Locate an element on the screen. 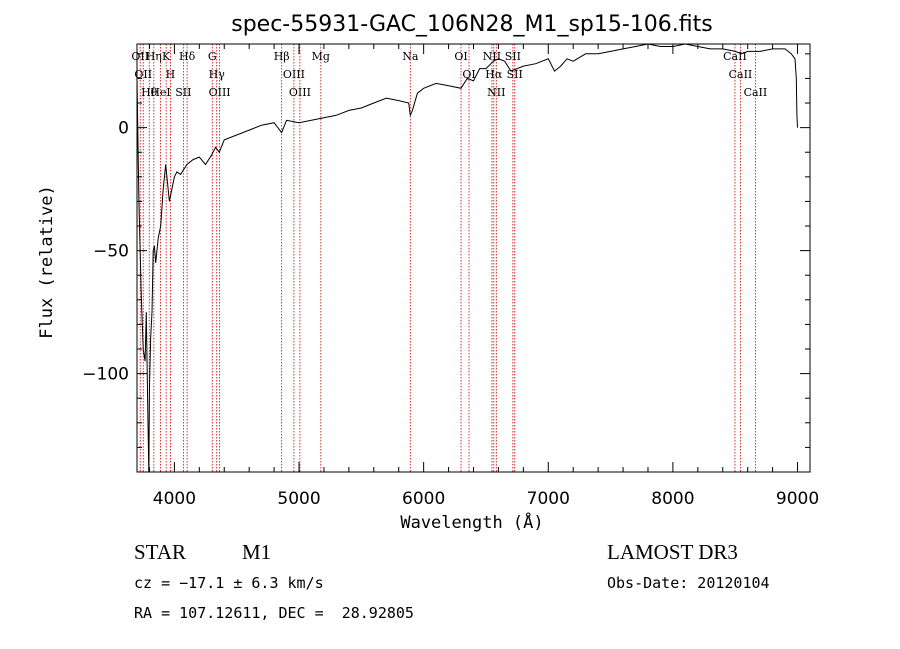 Image resolution: width=900 pixels, height=649 pixels. x-tick-label: 9000 is located at coordinates (797, 499).